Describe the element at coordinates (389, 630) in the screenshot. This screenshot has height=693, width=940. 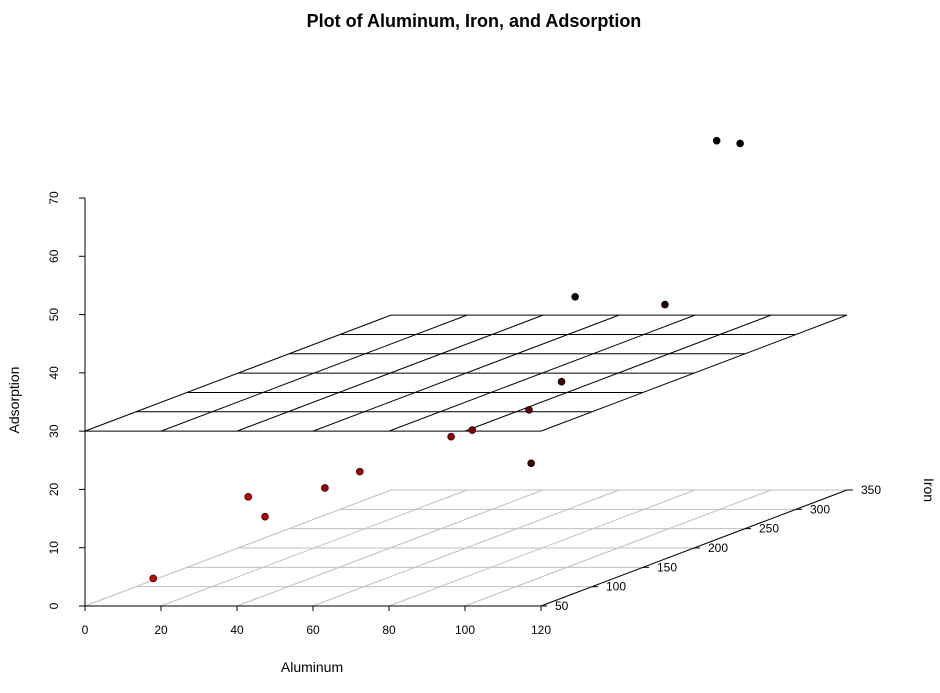
I see `x-tick-label: 80` at that location.